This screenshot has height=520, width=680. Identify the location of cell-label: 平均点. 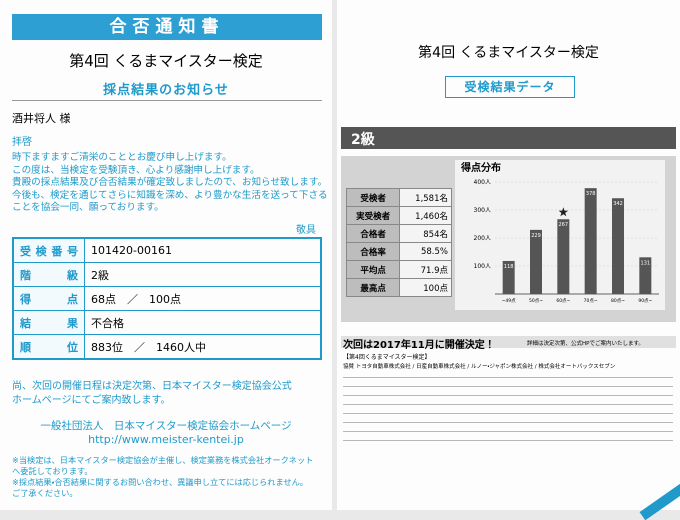
(373, 269).